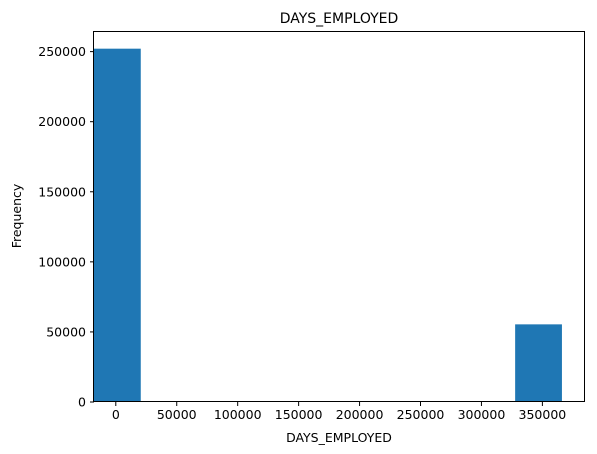  Describe the element at coordinates (82, 402) in the screenshot. I see `y-tick-label: 0` at that location.